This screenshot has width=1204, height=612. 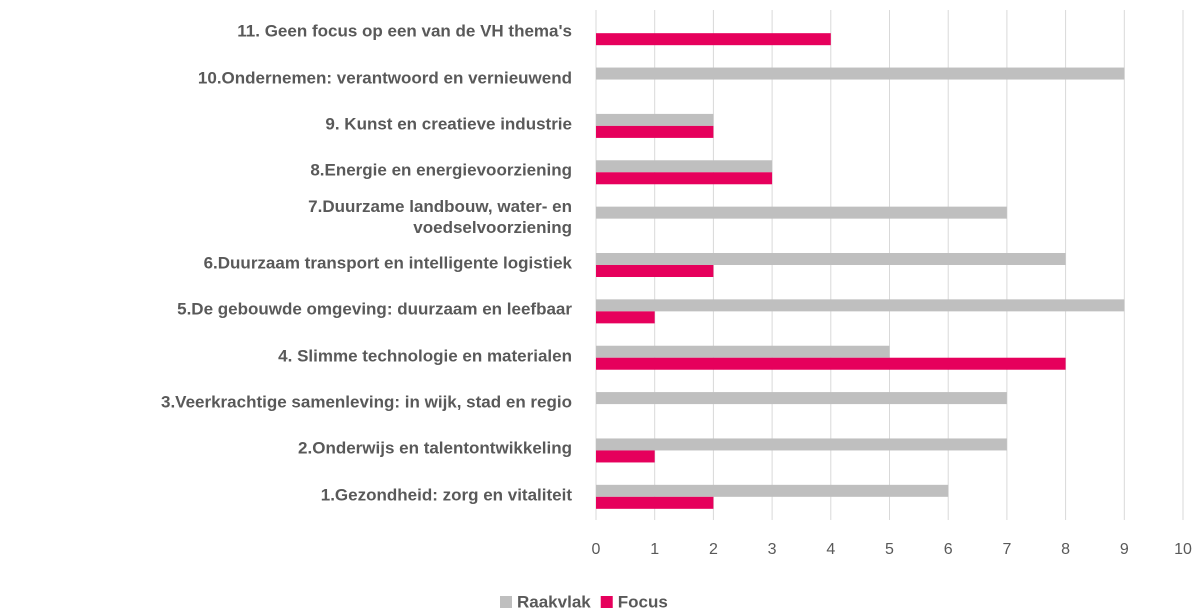 I want to click on y-tick-label: 9. Kunst en creatieve industrie, so click(x=448, y=124).